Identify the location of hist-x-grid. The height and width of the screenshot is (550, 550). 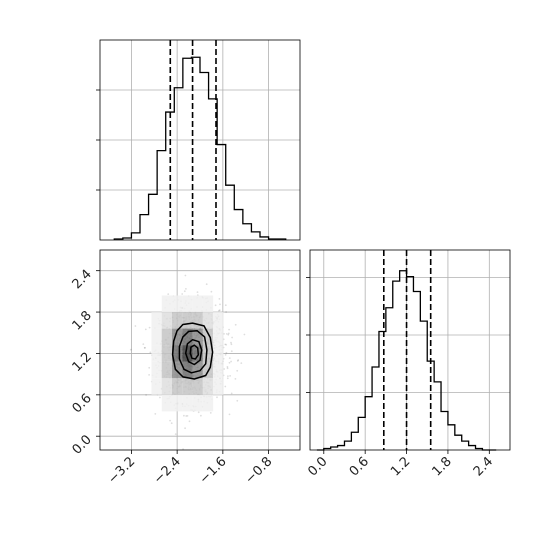
(200, 140).